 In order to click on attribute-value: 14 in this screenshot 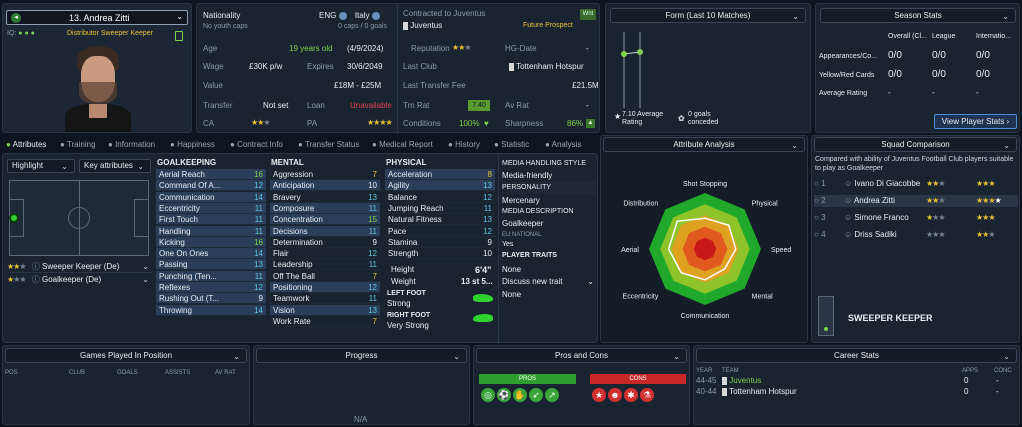, I will do `click(258, 254)`.